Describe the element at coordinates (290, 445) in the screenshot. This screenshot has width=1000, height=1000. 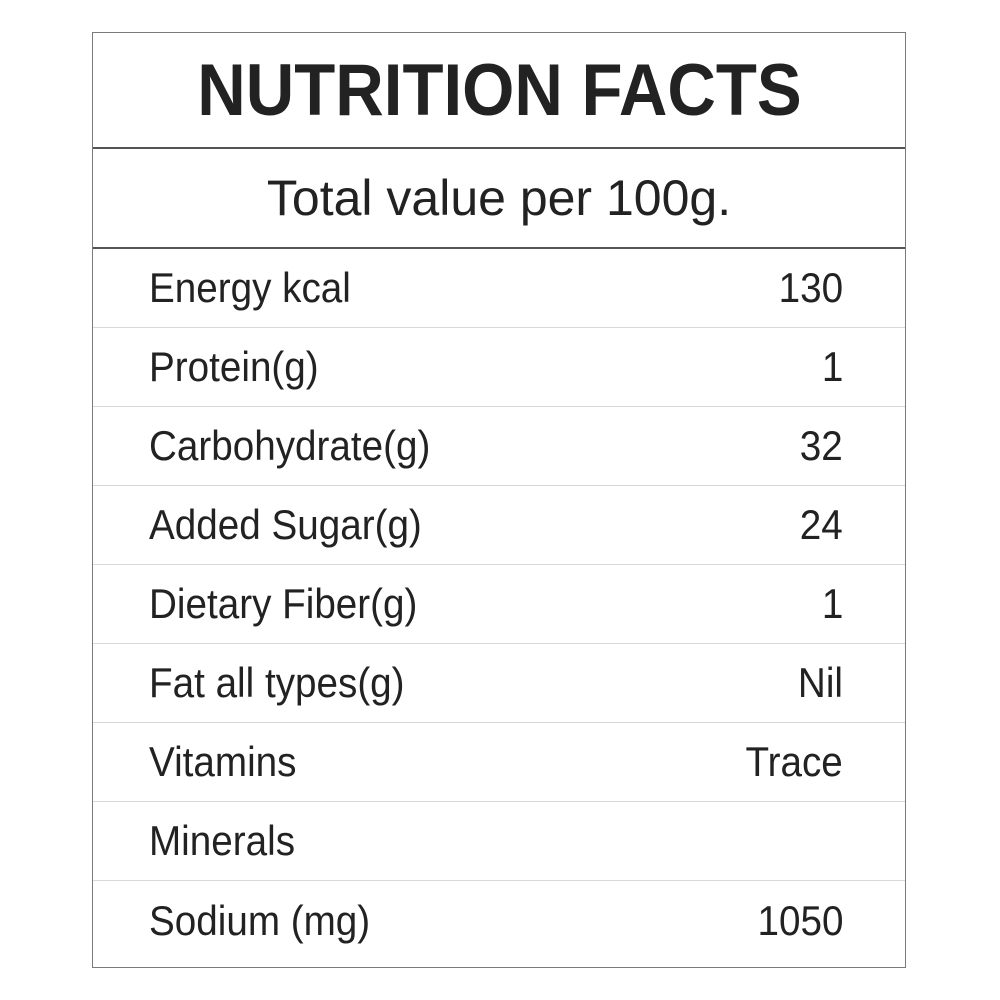
I see `nutrient-name: Carbohydrate(g)` at that location.